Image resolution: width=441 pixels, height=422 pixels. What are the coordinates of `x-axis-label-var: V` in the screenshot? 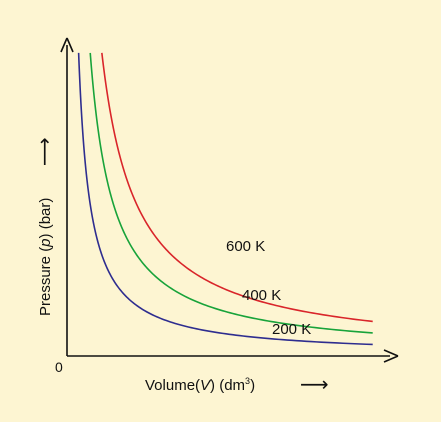 It's located at (206, 385).